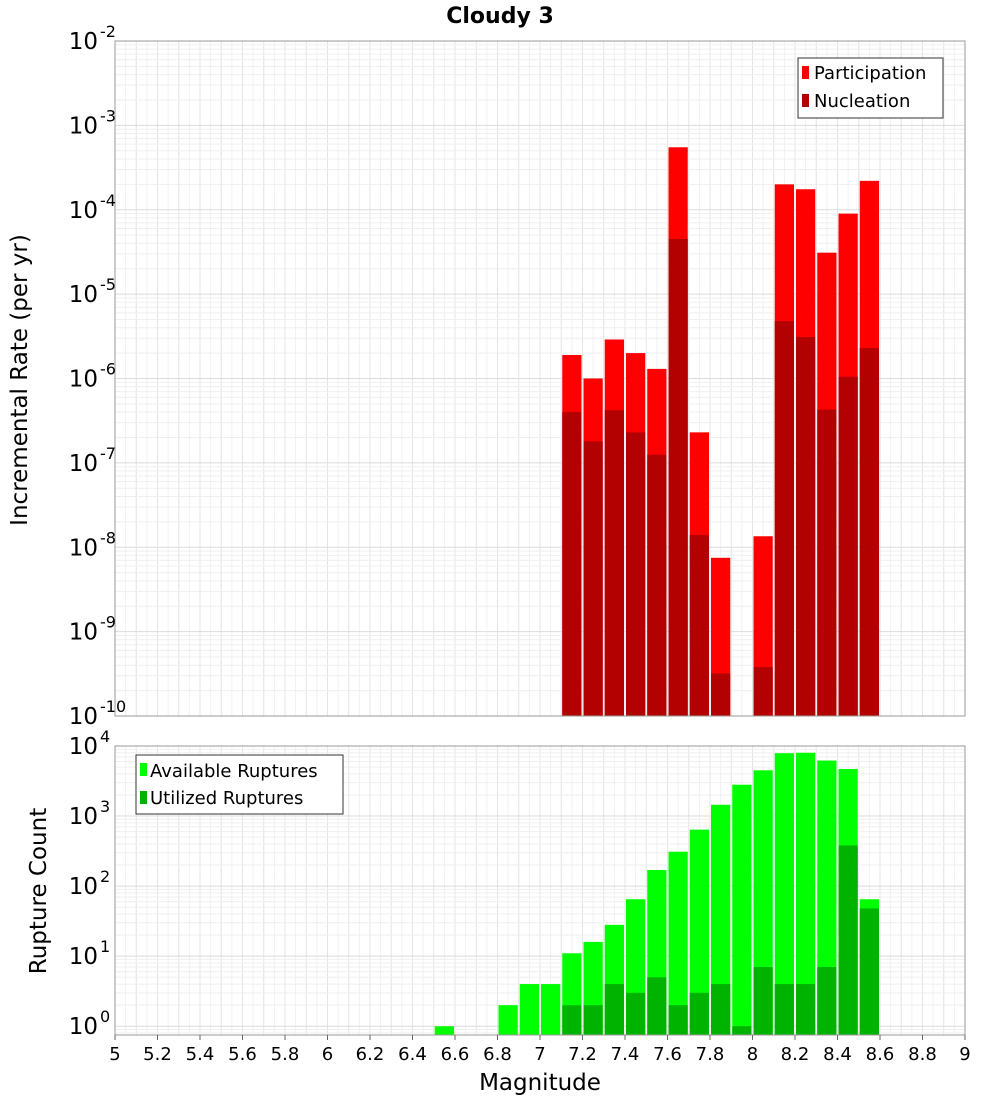  I want to click on x-tick-label: 6.2, so click(370, 1054).